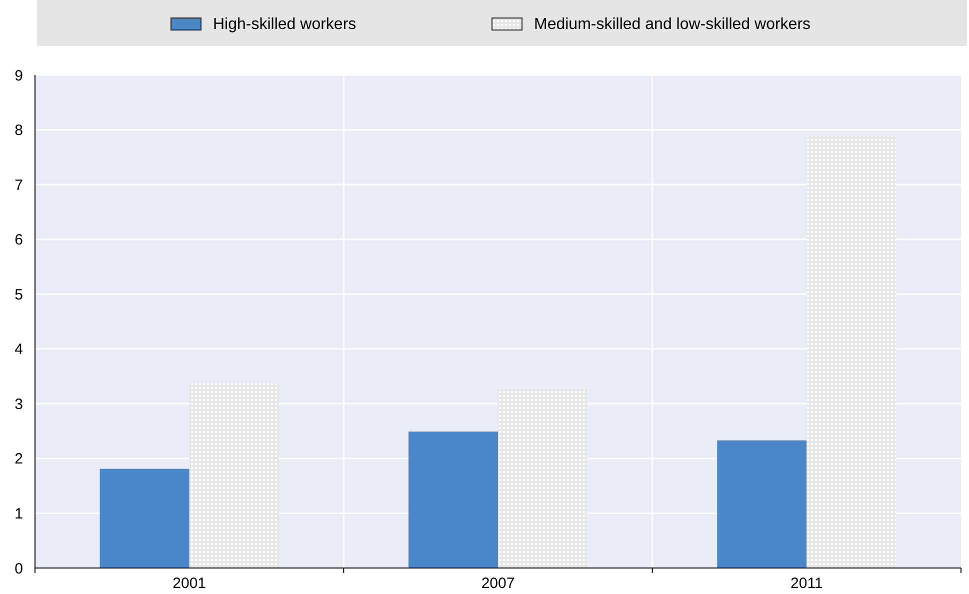 Image resolution: width=969 pixels, height=594 pixels. Describe the element at coordinates (18, 240) in the screenshot. I see `y-tick-label: 6` at that location.